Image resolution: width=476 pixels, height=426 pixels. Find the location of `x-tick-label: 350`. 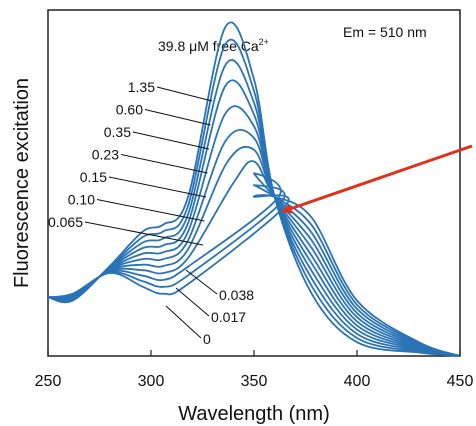

x-tick-label: 350 is located at coordinates (254, 381).